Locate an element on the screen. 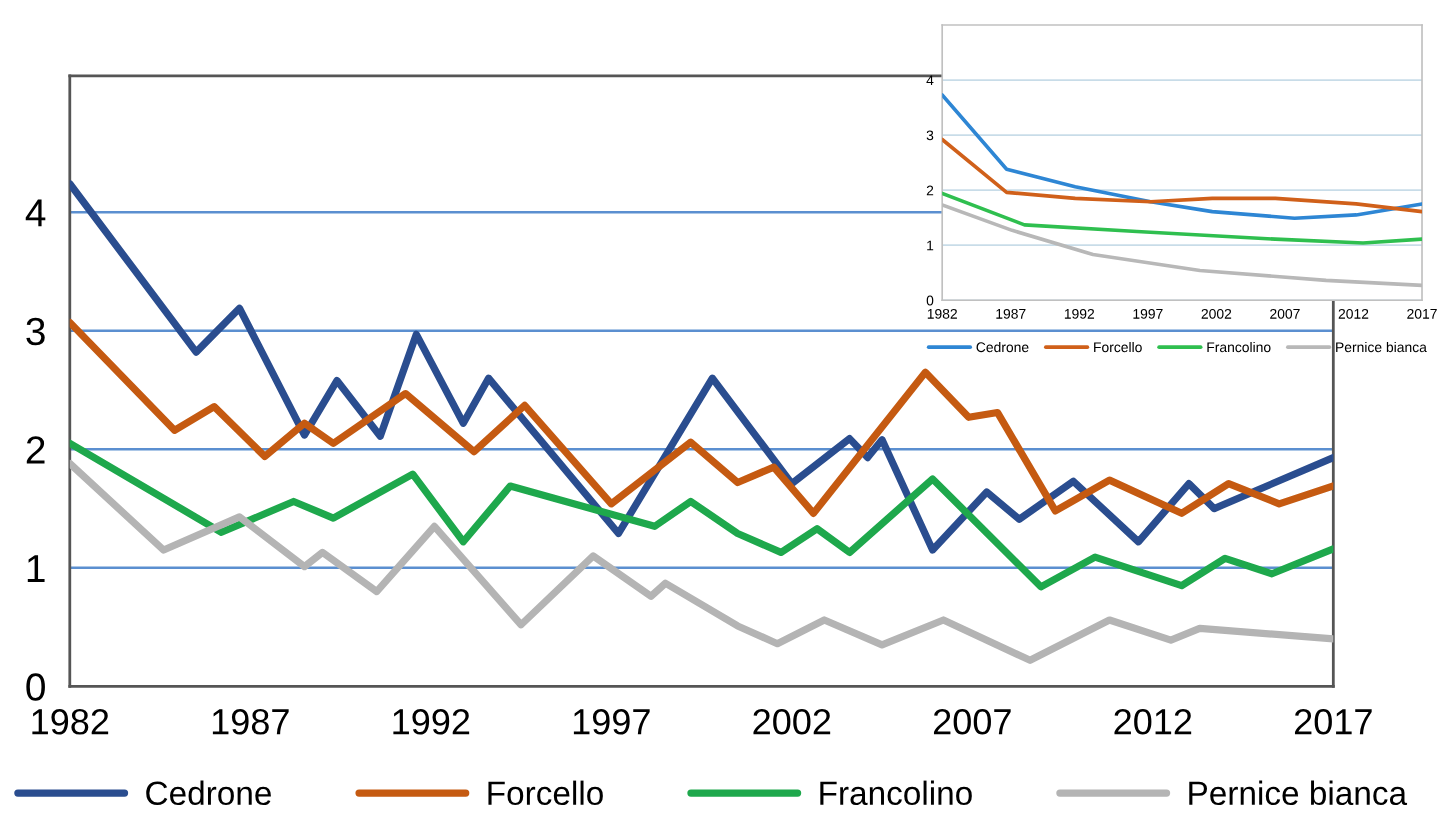 The image size is (1454, 834). y-tick-label: 1 is located at coordinates (36, 568).